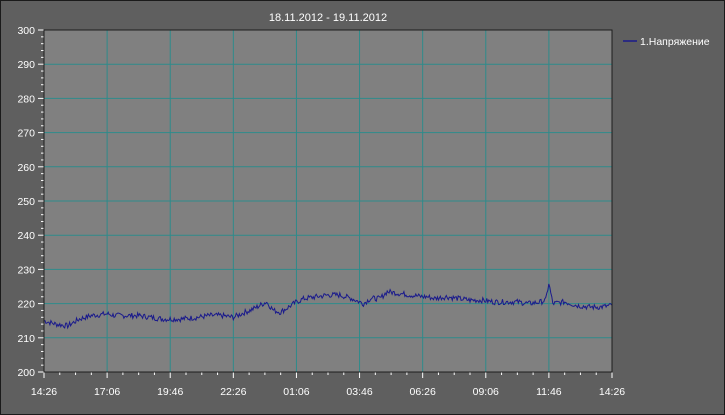 The width and height of the screenshot is (725, 415). What do you see at coordinates (423, 392) in the screenshot?
I see `x-tick-label: 06:26` at bounding box center [423, 392].